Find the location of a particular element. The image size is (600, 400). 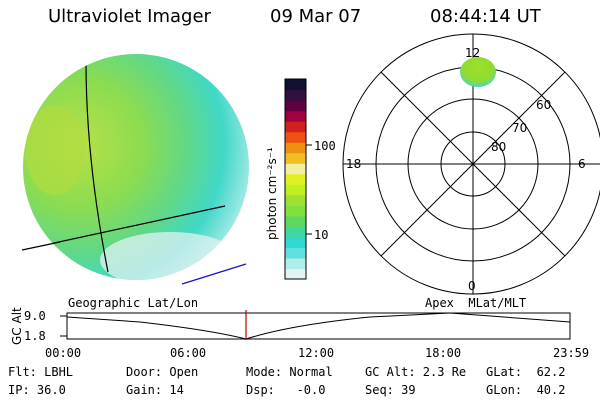

mlt-label-6: 6 is located at coordinates (582, 164).